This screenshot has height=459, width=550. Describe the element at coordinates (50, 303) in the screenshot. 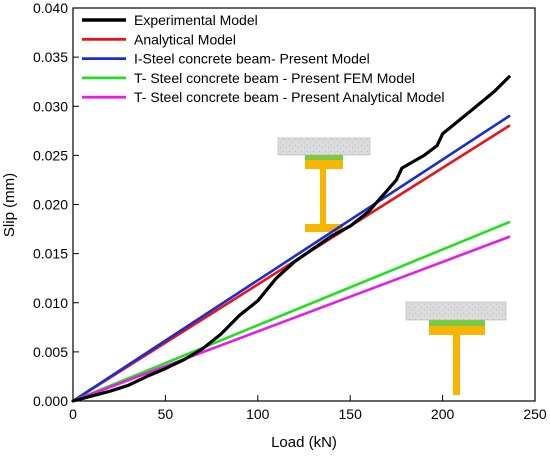

I see `y-tick-label: 0.010` at that location.